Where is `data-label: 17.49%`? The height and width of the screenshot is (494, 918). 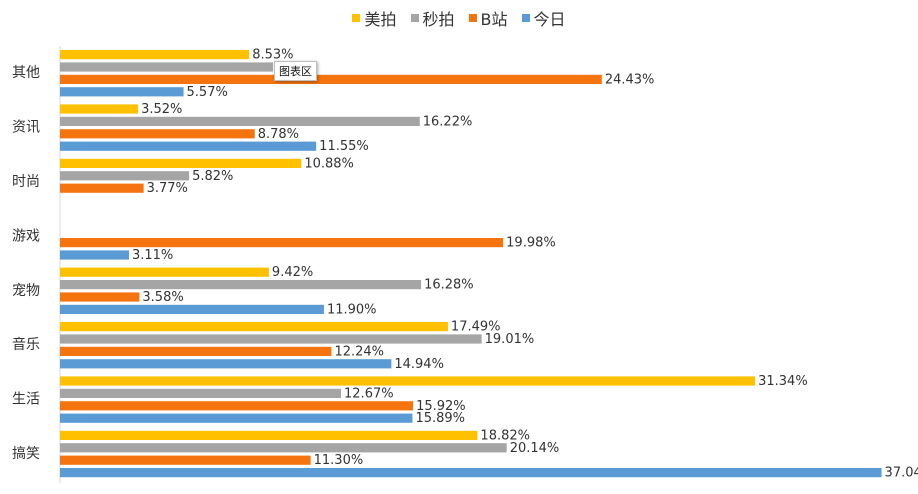 data-label: 17.49% is located at coordinates (476, 327).